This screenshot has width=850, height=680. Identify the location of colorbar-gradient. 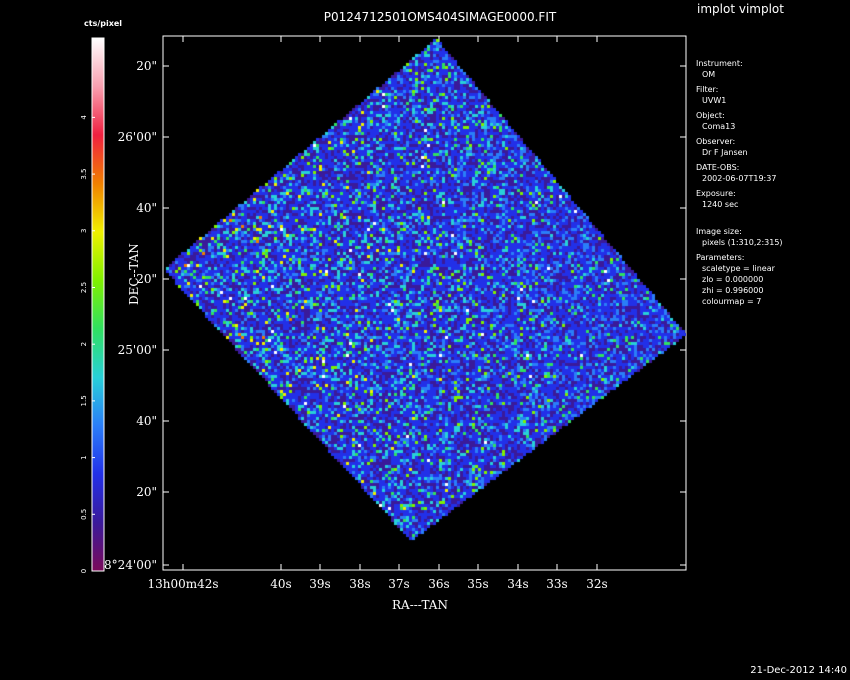
(98, 304).